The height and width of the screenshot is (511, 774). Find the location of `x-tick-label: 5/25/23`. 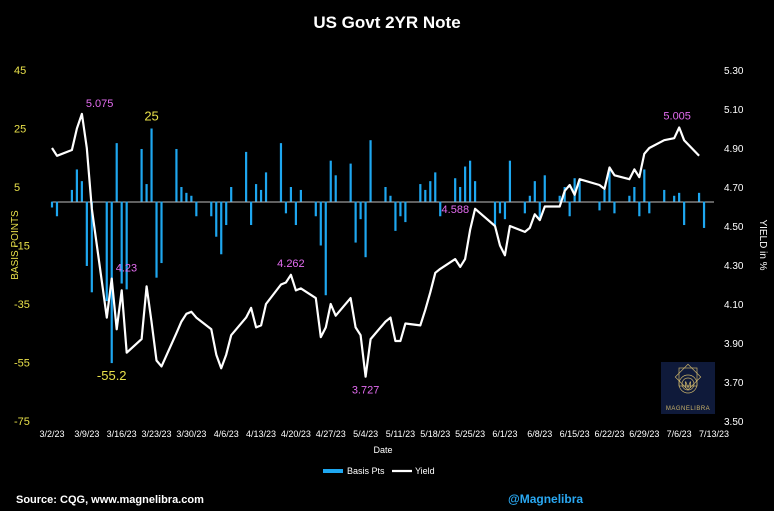

x-tick-label: 5/25/23 is located at coordinates (470, 434).